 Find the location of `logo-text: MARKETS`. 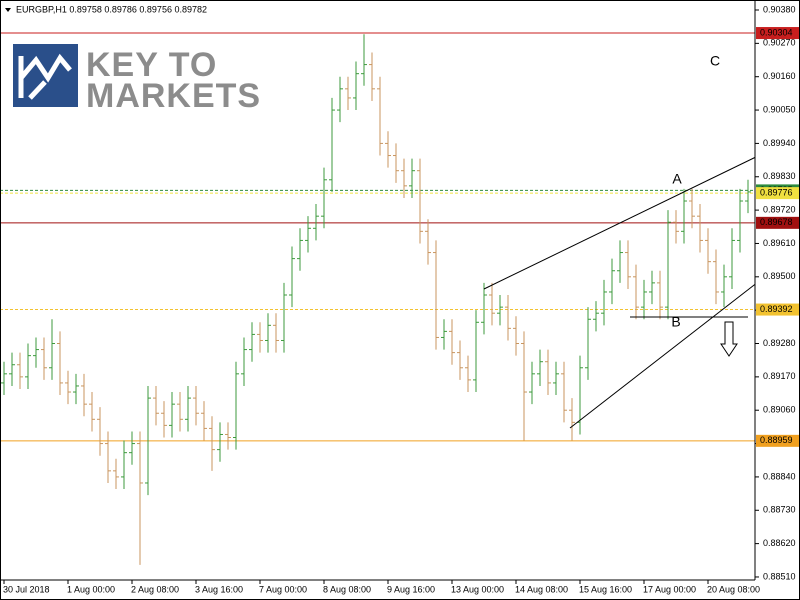

logo-text: MARKETS is located at coordinates (173, 96).